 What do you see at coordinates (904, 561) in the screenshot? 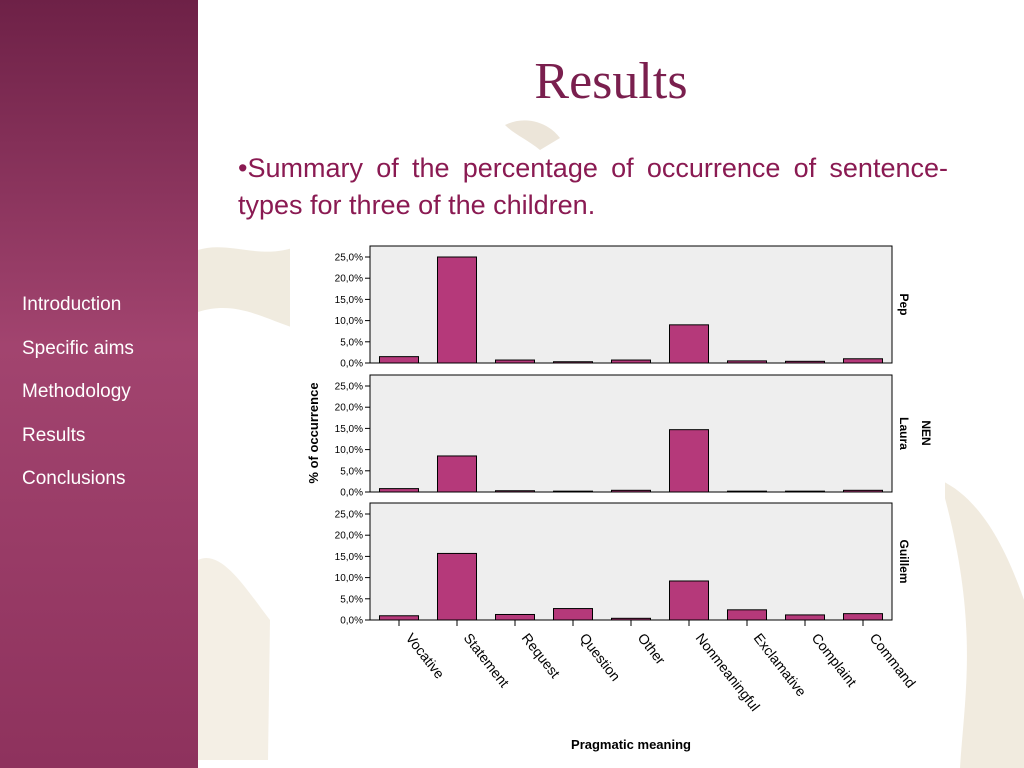
I see `facet-label: Guillem` at bounding box center [904, 561].